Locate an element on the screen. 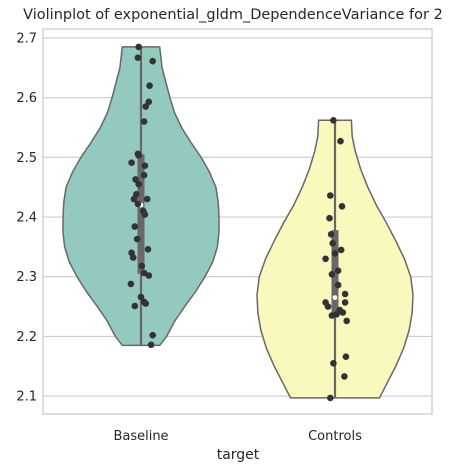  x-tick-label: Baseline is located at coordinates (140, 436).